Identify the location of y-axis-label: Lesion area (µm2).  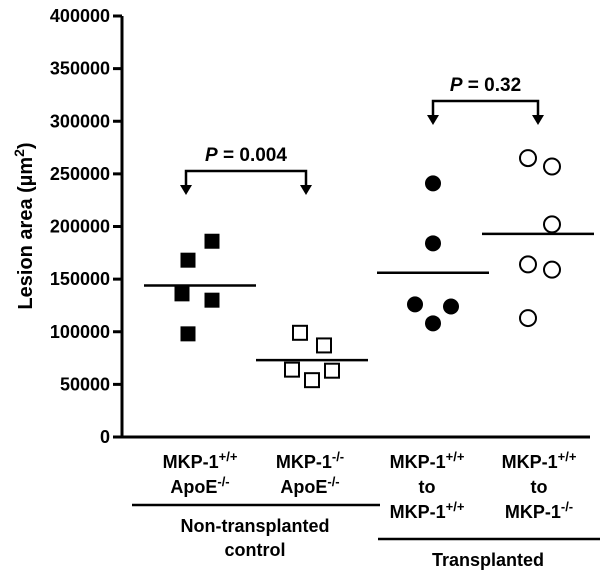
(24, 225).